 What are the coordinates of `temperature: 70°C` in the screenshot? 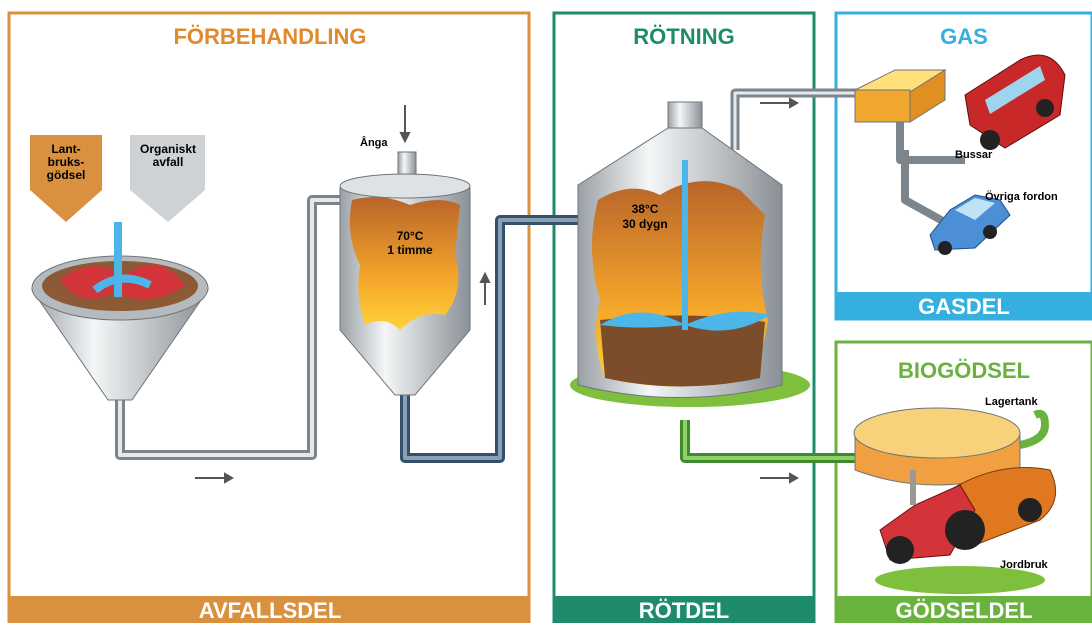 It's located at (410, 236).